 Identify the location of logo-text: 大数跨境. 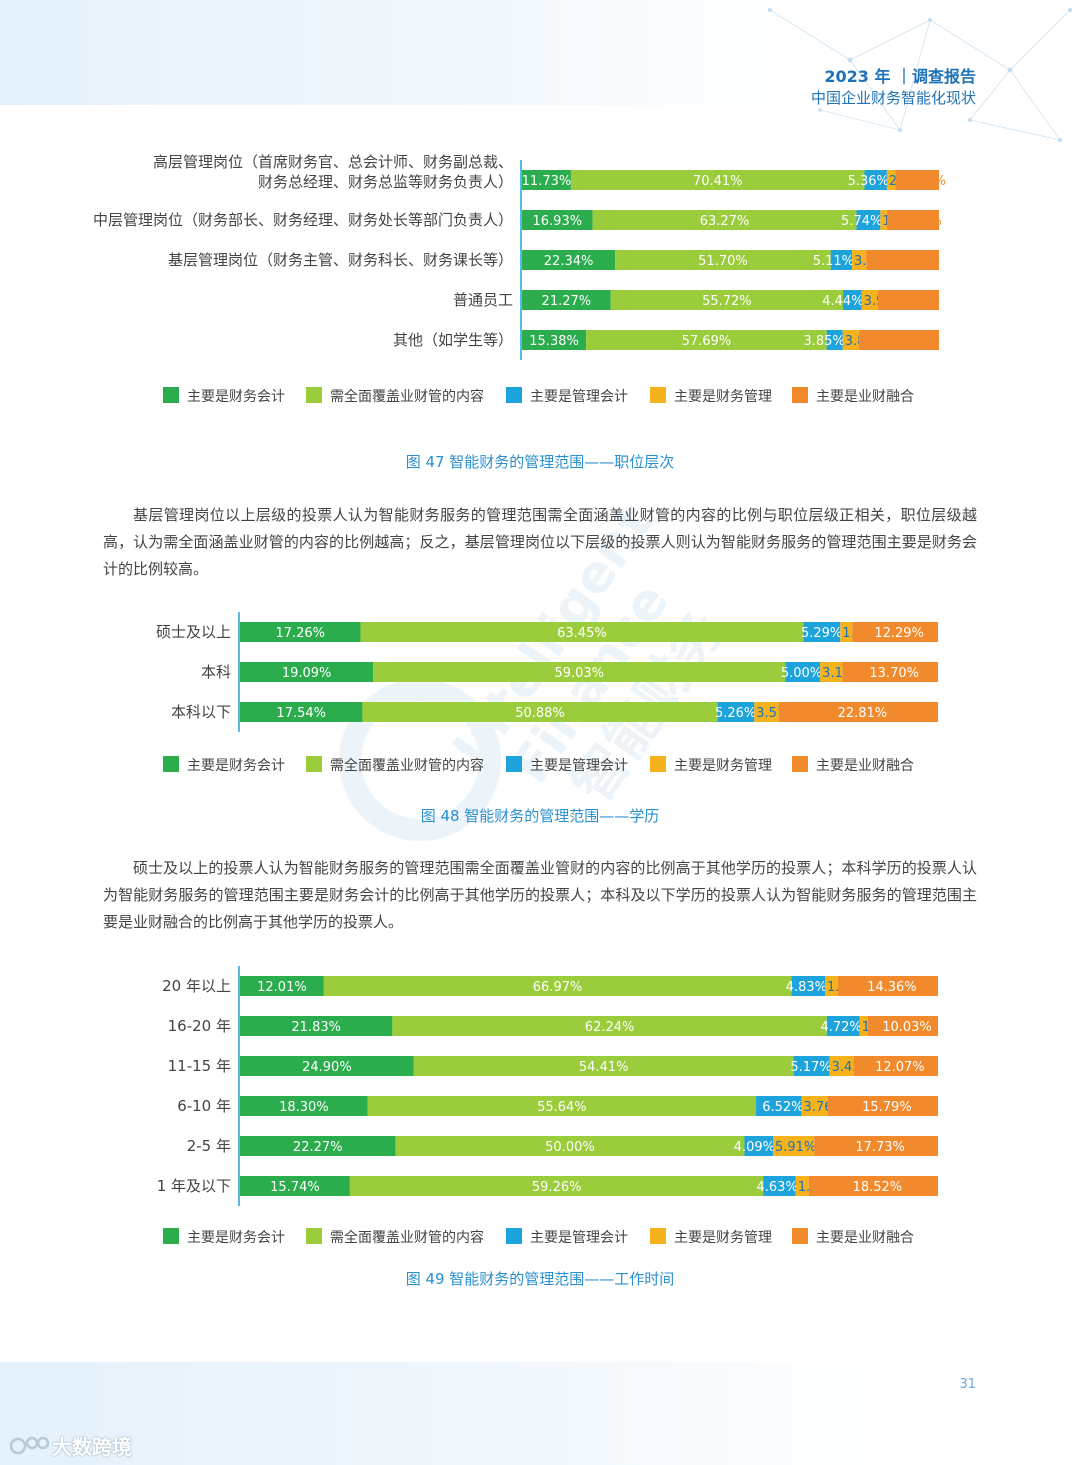
(92, 1447).